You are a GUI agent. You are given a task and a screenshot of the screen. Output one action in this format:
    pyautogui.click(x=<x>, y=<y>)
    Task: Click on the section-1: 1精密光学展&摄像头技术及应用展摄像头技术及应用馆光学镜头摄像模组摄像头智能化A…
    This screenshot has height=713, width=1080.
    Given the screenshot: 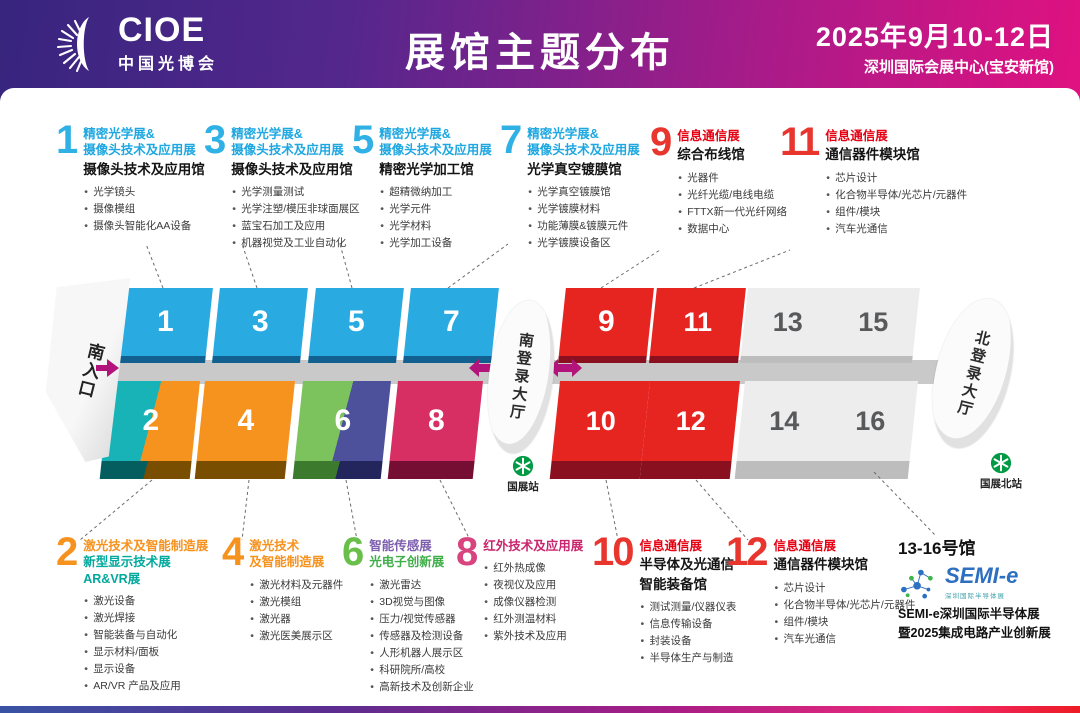 What is the action you would take?
    pyautogui.click(x=130, y=177)
    